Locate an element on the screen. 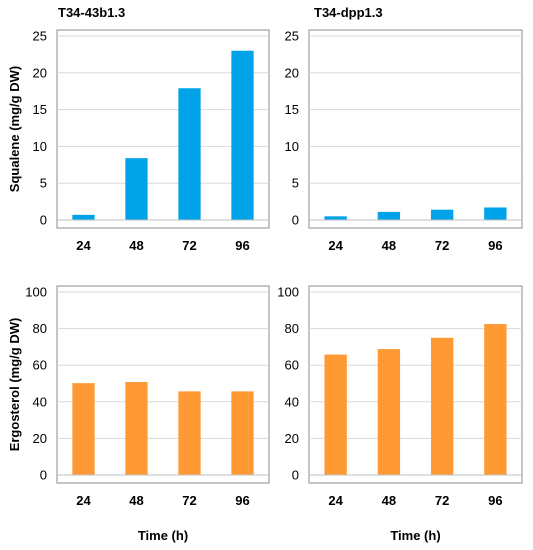  chart-2-y-tick-label: 10 is located at coordinates (292, 146).